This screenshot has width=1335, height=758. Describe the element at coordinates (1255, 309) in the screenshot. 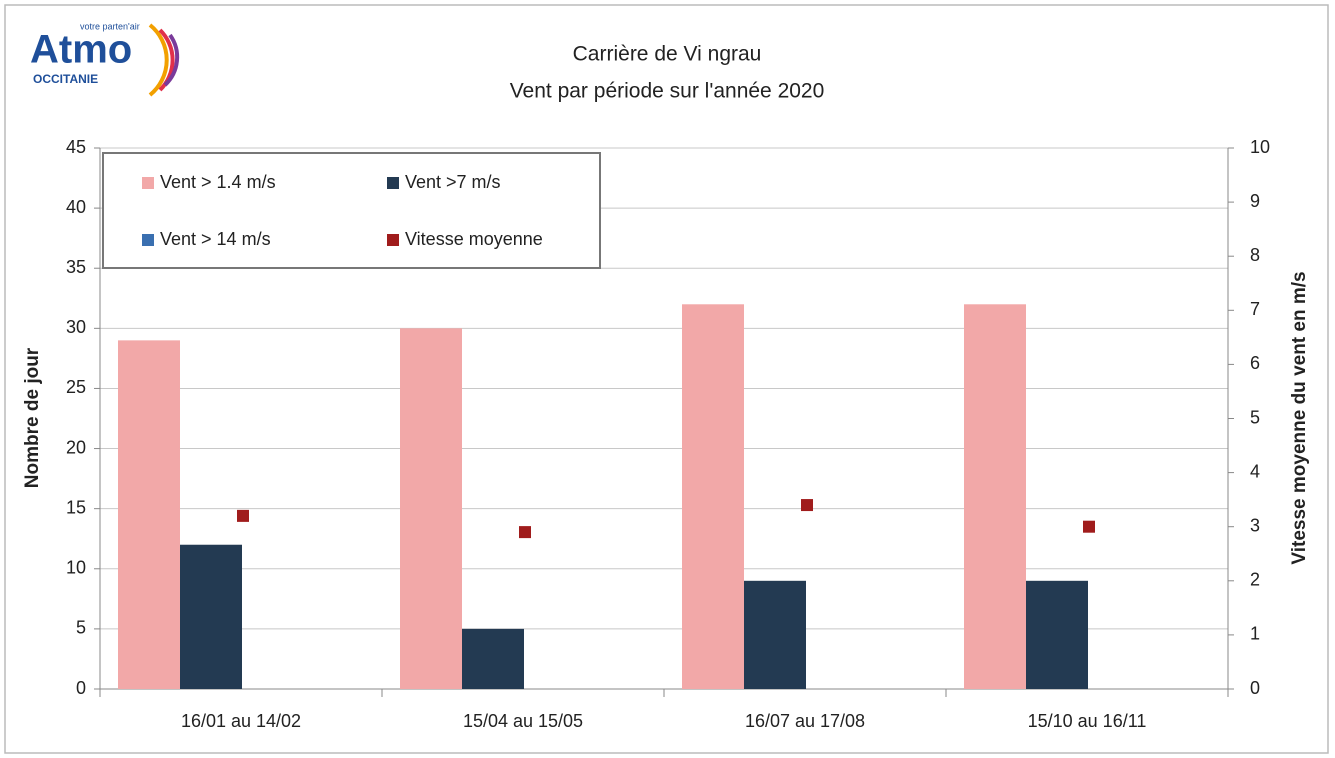

I see `y2-tick-label: 7` at that location.